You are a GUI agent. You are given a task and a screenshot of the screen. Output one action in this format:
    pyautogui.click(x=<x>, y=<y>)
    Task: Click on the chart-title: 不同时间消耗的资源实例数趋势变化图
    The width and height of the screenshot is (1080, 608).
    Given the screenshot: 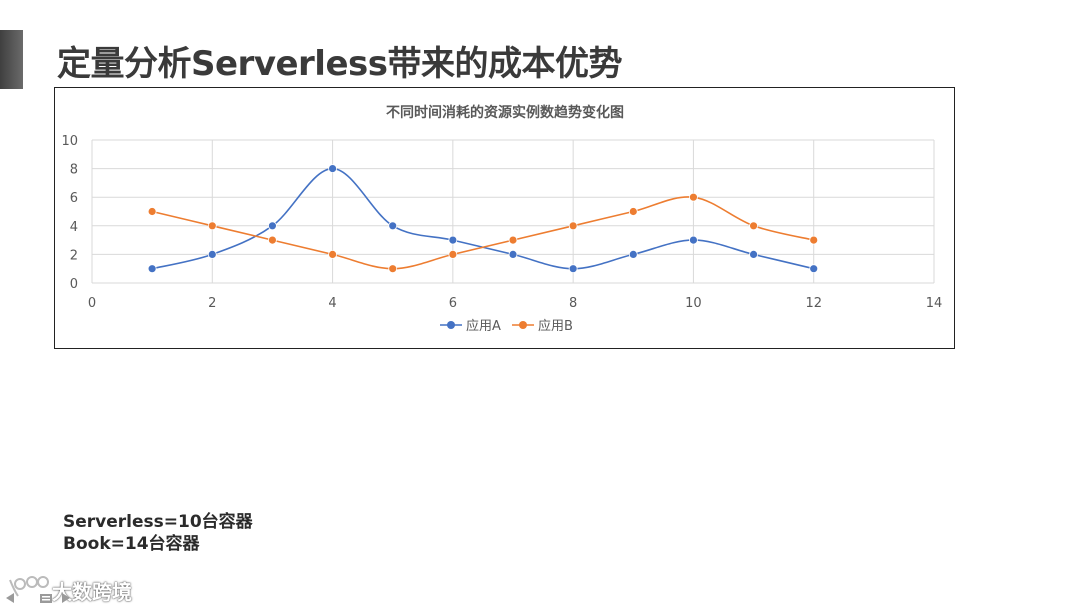 What is the action you would take?
    pyautogui.click(x=505, y=112)
    